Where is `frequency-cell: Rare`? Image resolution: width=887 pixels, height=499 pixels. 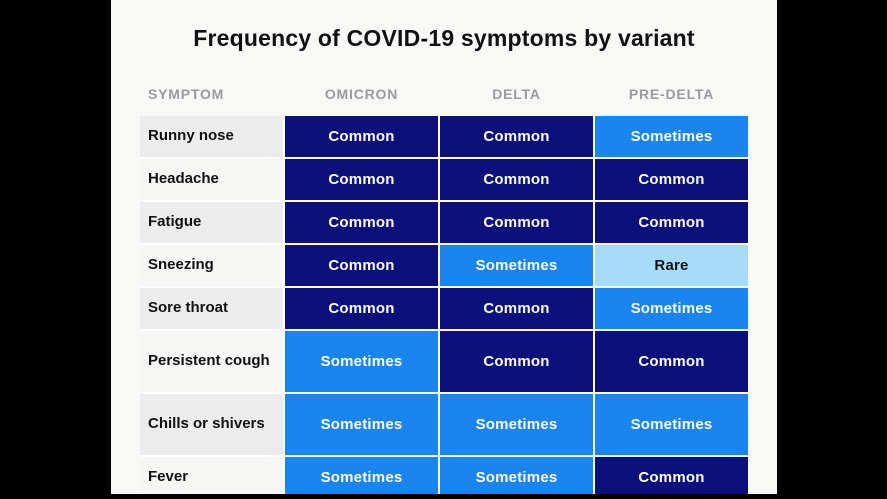
frequency-cell: Rare is located at coordinates (671, 265).